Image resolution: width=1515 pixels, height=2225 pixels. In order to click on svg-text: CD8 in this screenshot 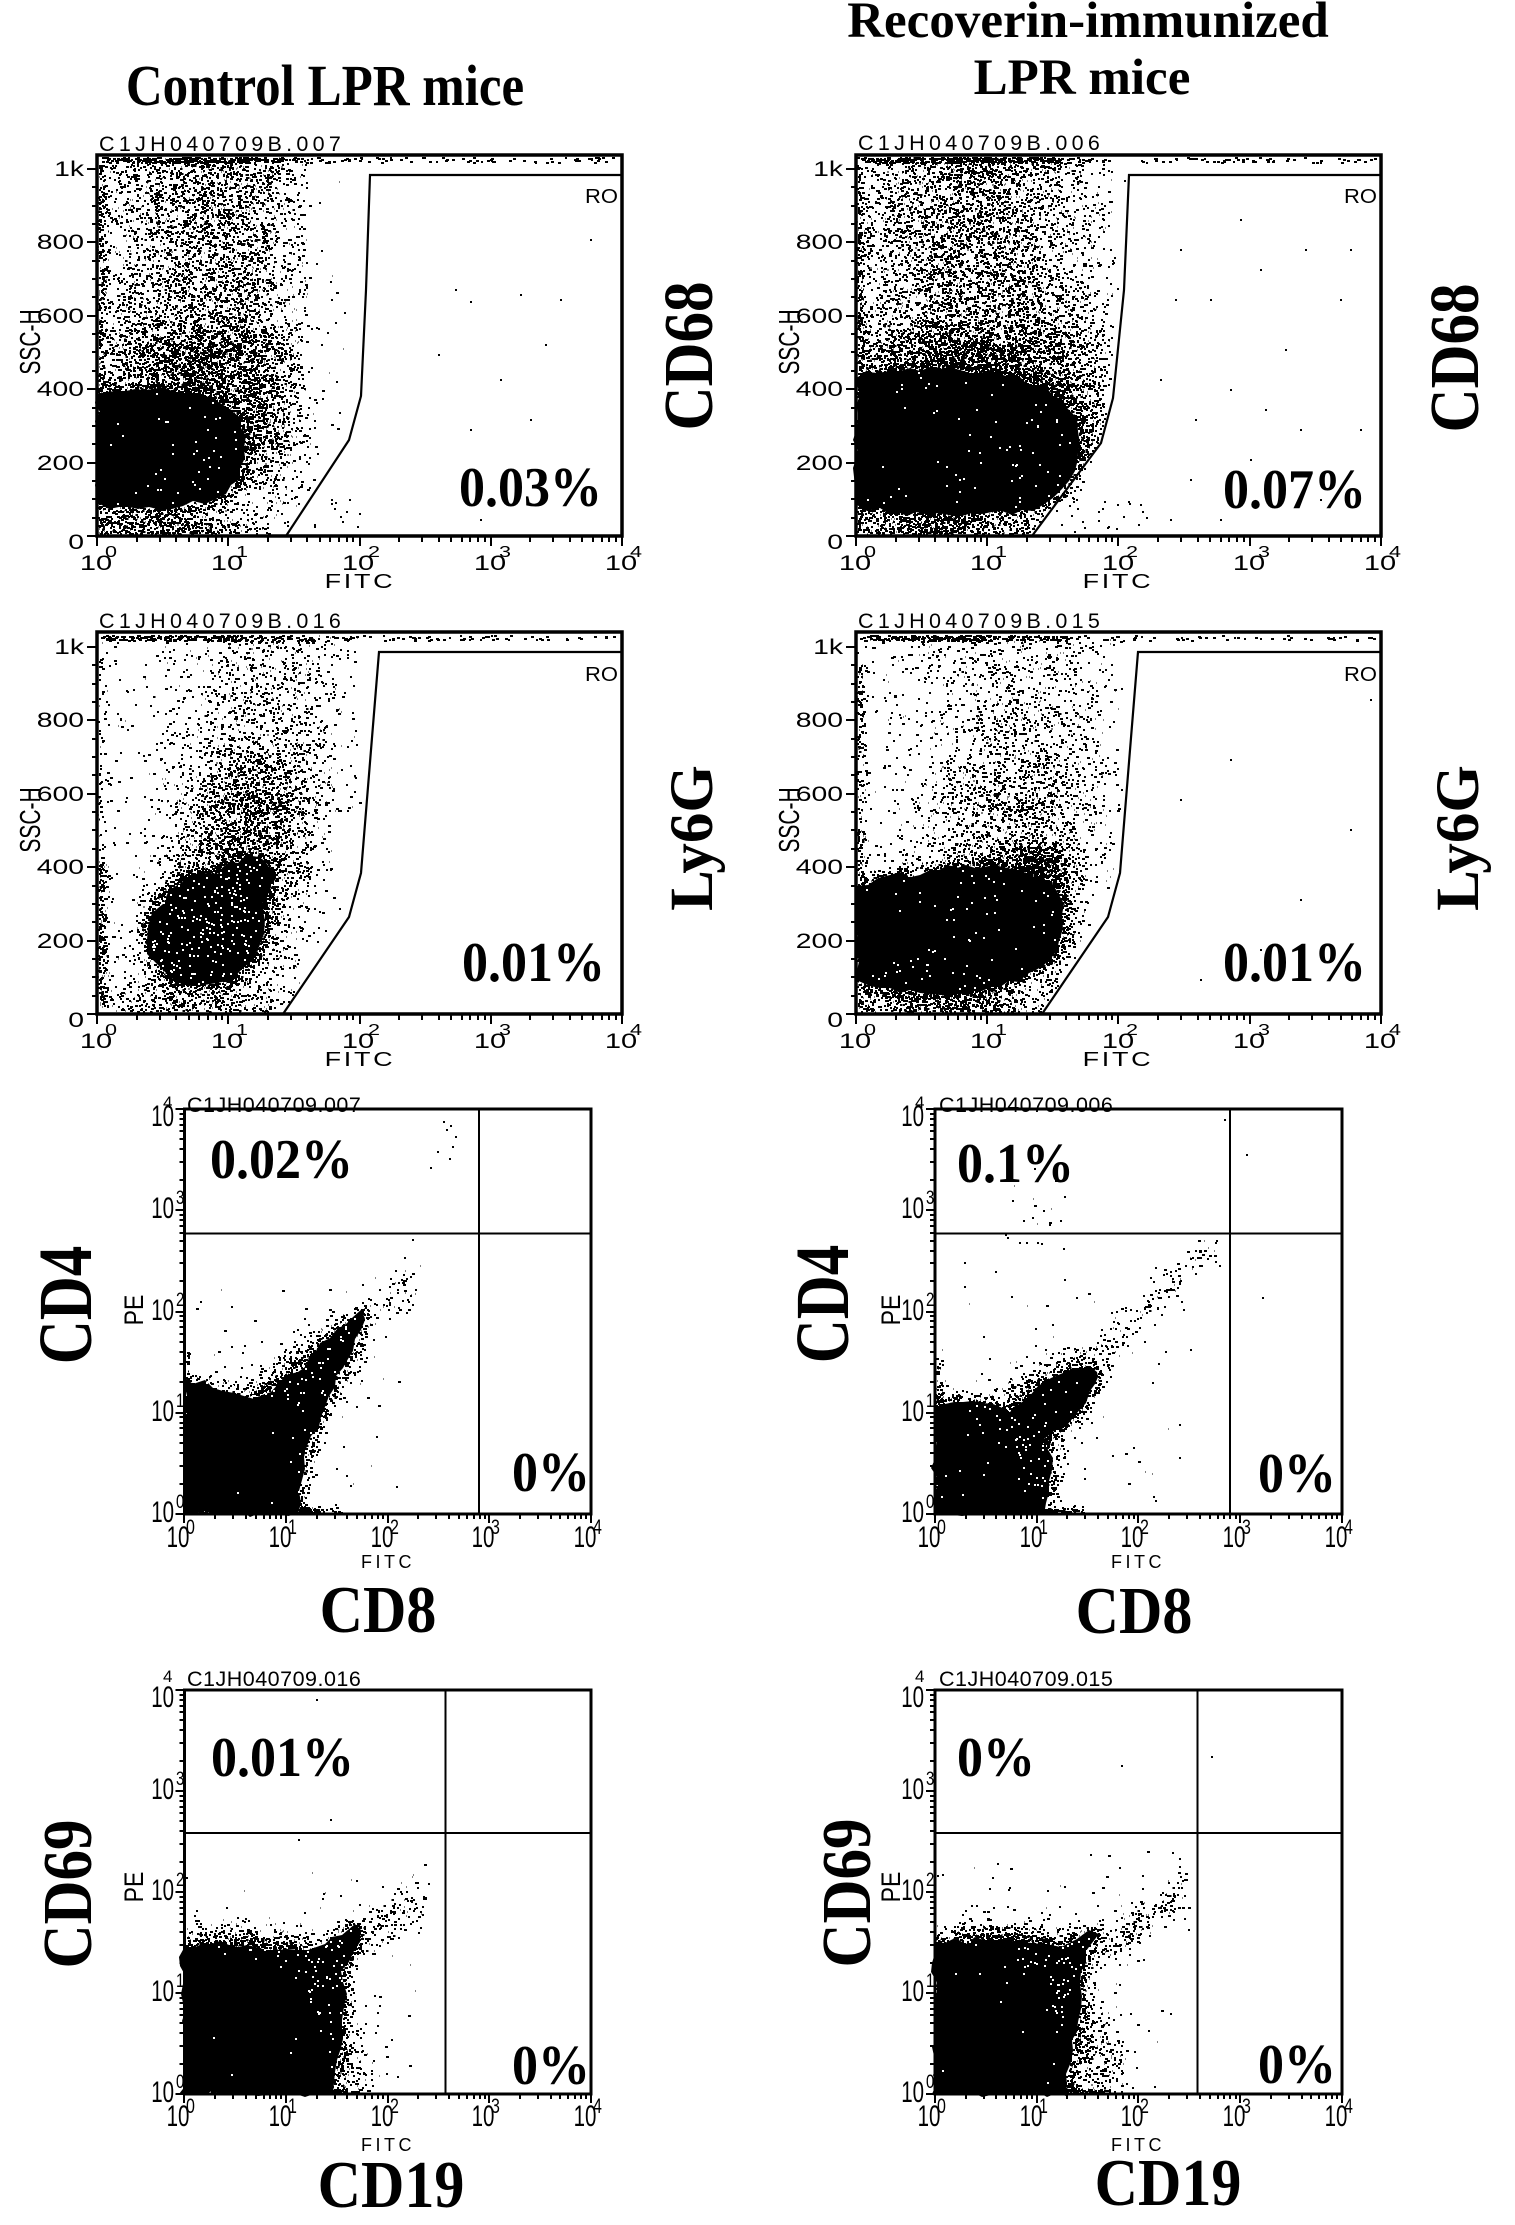, I will do `click(378, 1609)`.